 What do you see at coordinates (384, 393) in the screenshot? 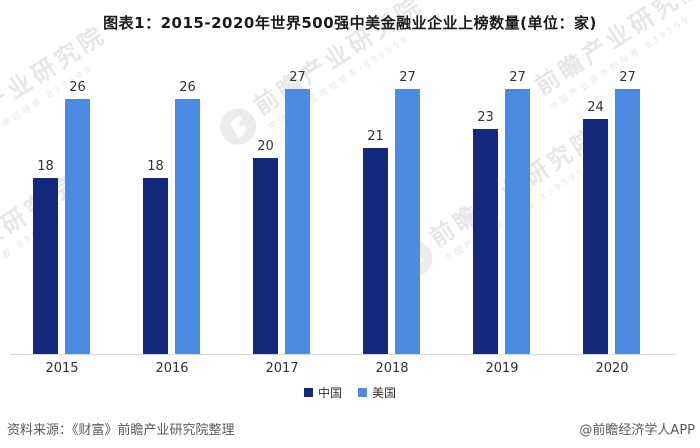
I see `legend-label-us: 美国` at bounding box center [384, 393].